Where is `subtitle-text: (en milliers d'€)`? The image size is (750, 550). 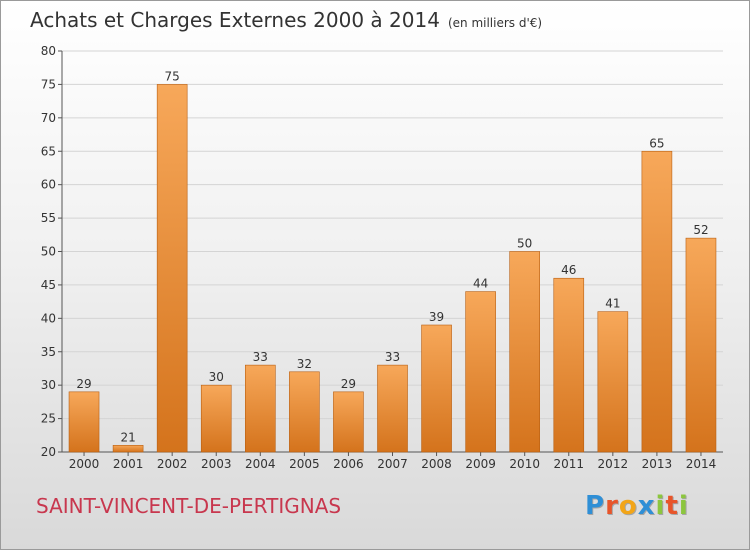
subtitle-text: (en milliers d'€) is located at coordinates (495, 23).